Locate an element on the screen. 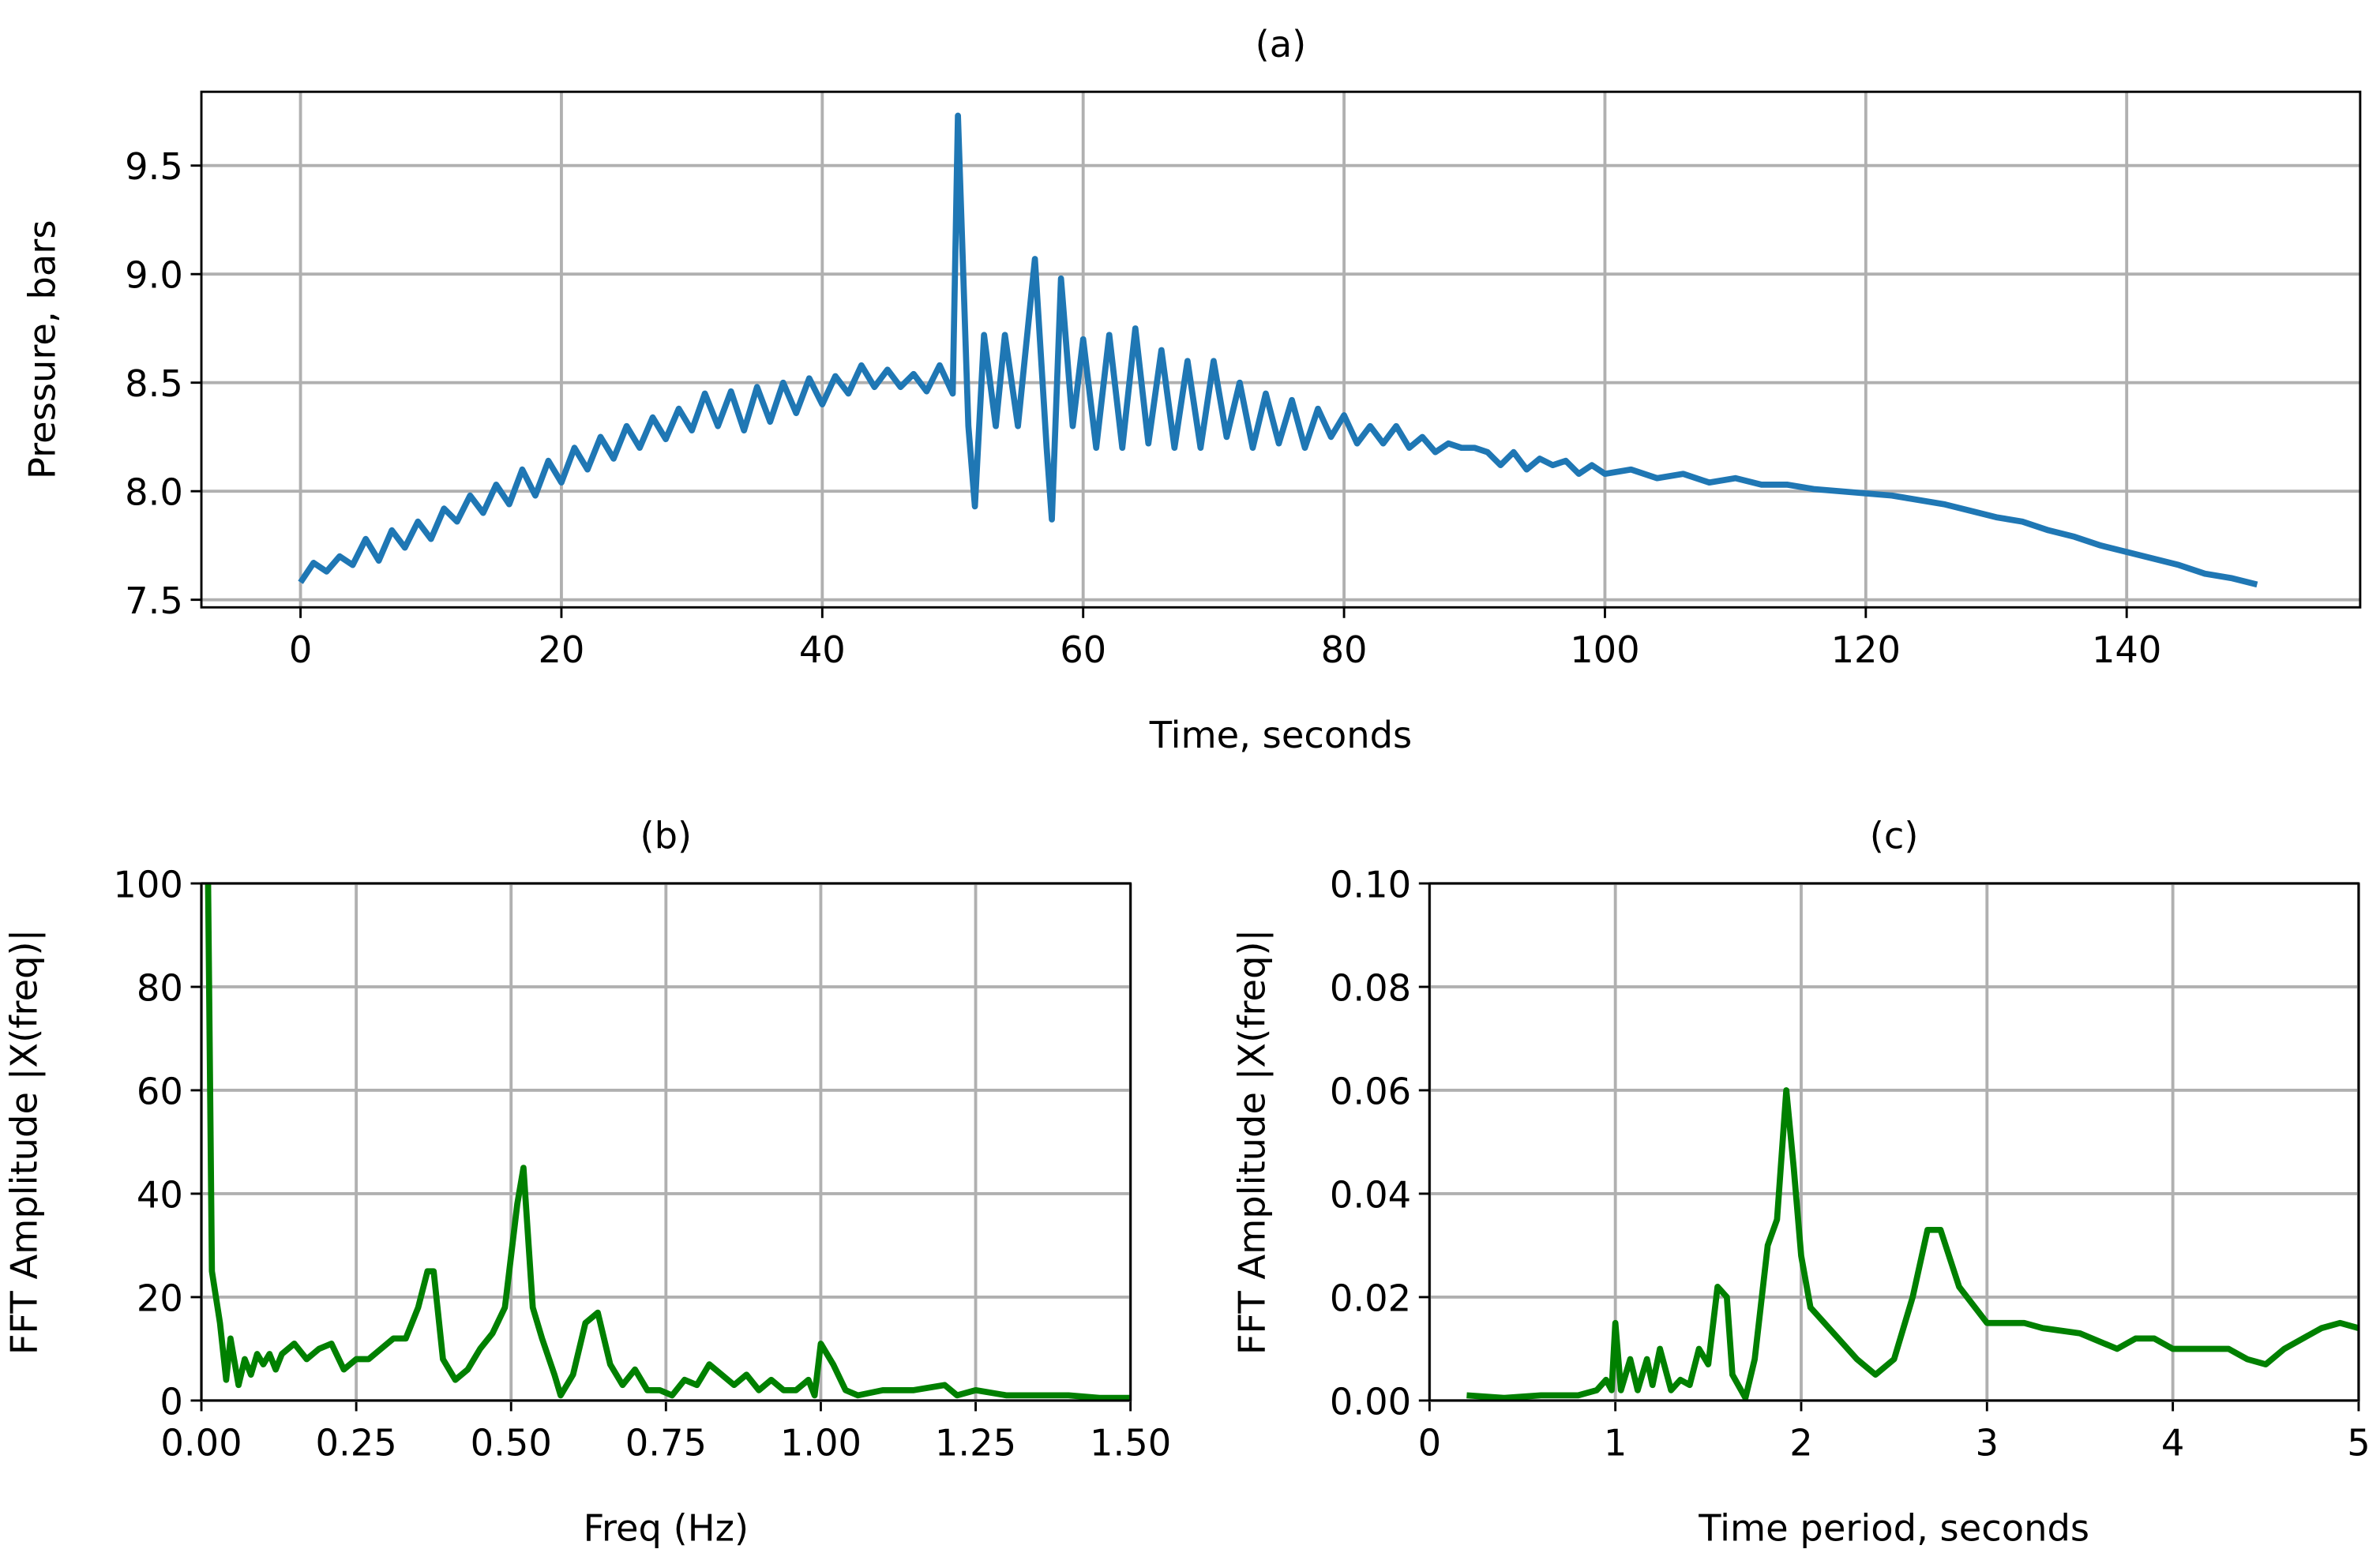 The height and width of the screenshot is (1564, 2380). x-tick-label: 120 is located at coordinates (1866, 649).